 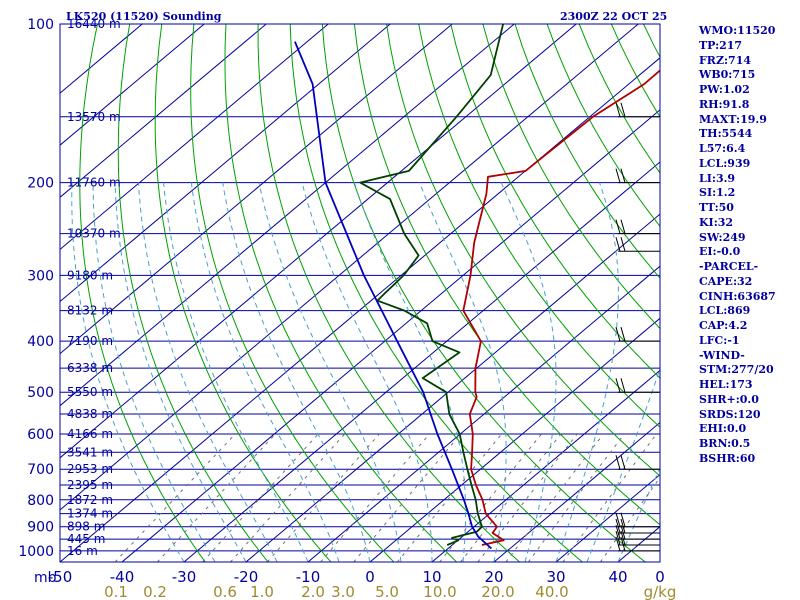 I want to click on height-label: 16440 m, so click(x=94, y=24).